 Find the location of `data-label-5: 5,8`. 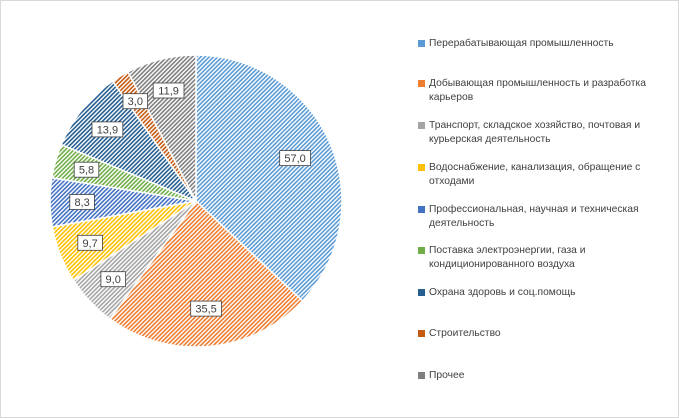

data-label-5: 5,8 is located at coordinates (86, 169).